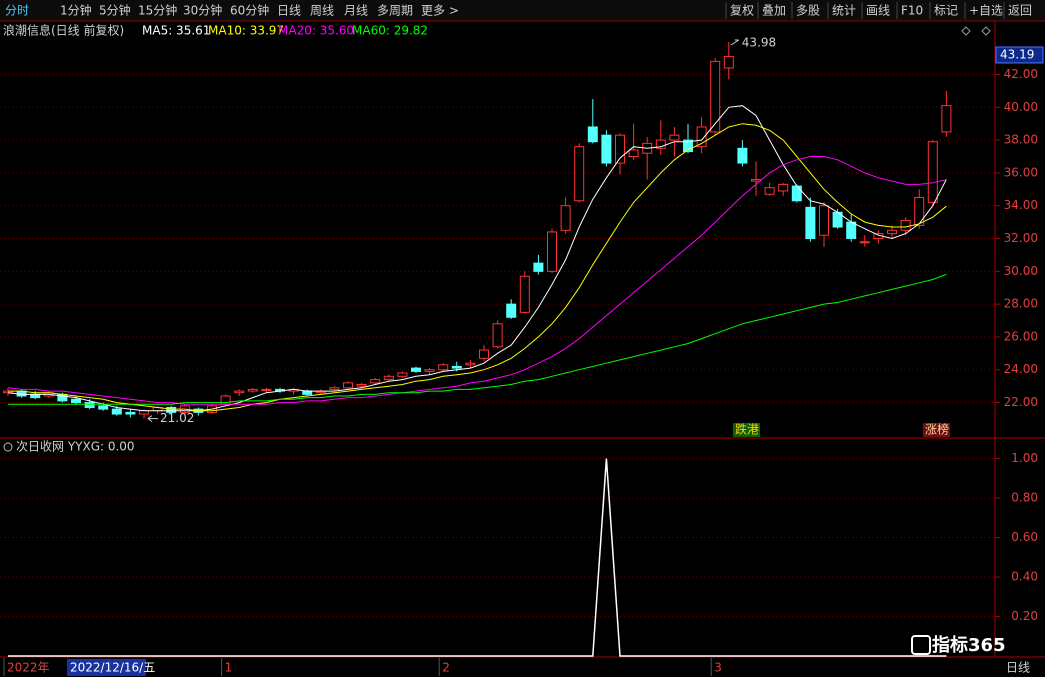 This screenshot has width=1045, height=677. Describe the element at coordinates (8, 447) in the screenshot. I see `indicator-icon` at that location.